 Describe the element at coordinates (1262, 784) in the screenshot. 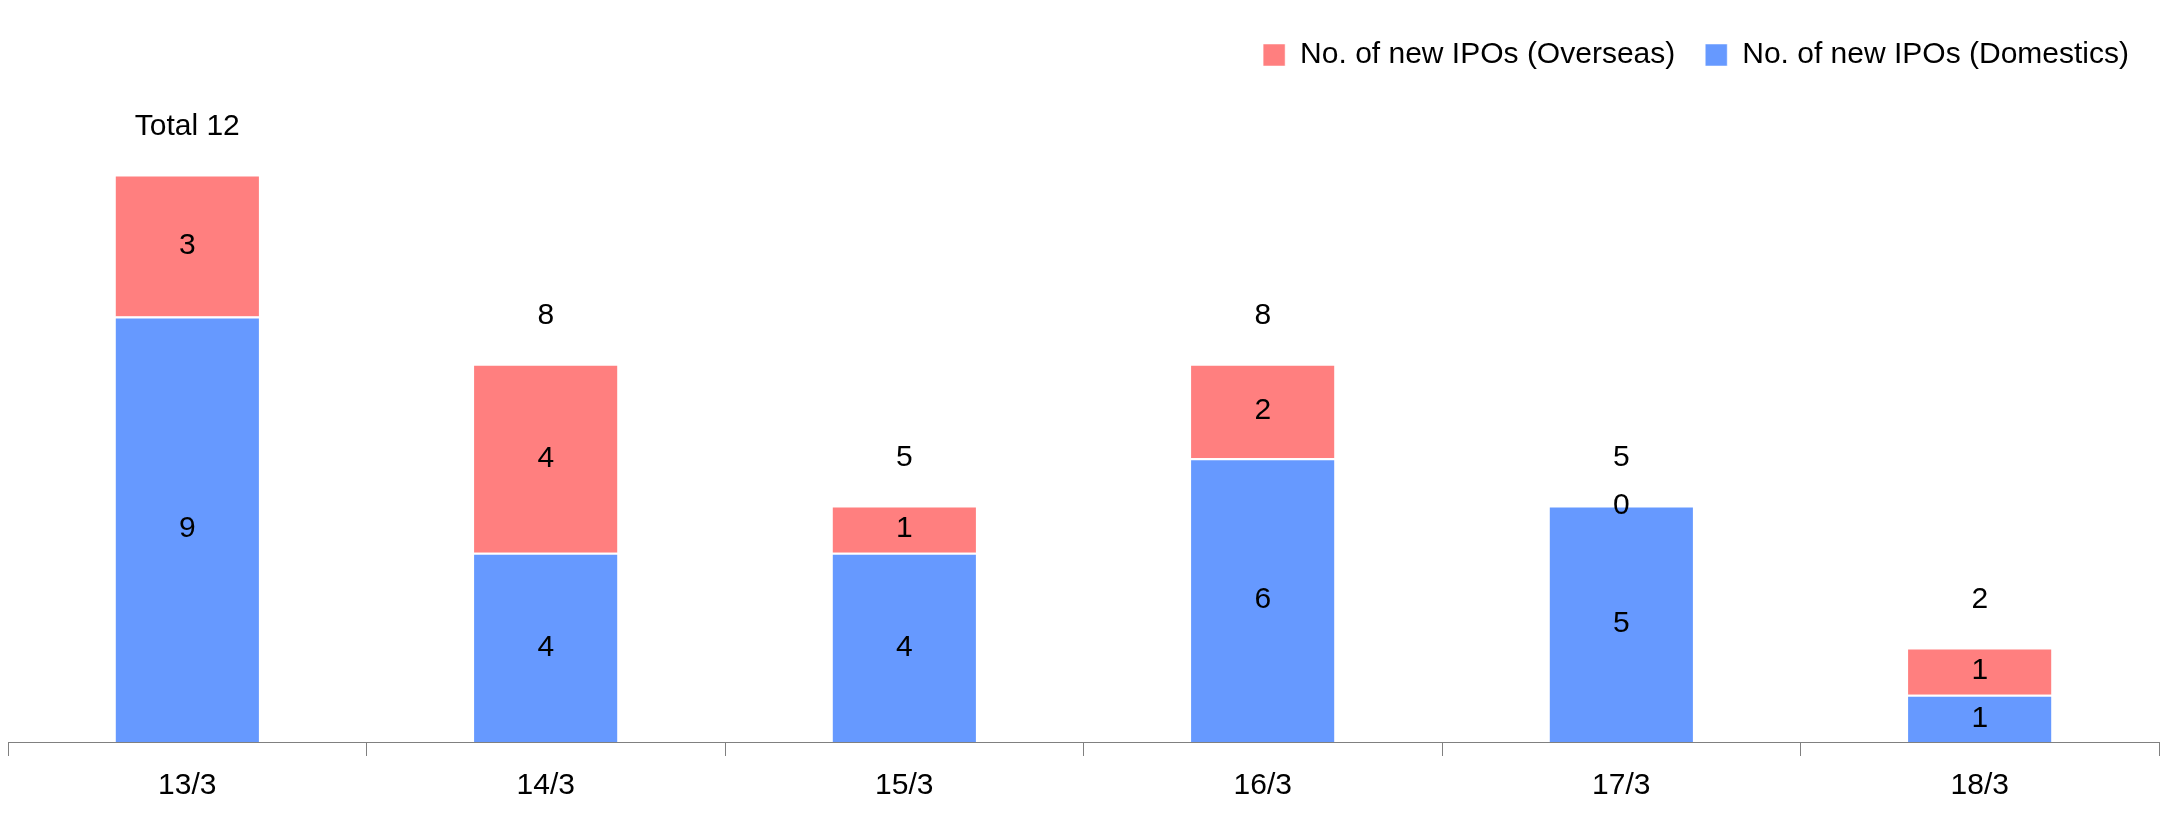

I see `x-tick-label: 16/3` at that location.